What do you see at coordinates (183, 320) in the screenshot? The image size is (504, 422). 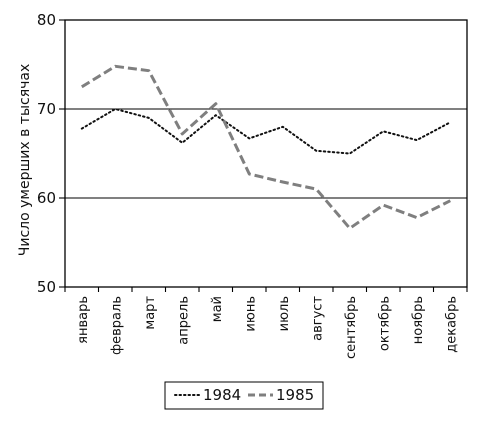 I see `x-tick-label: апрель` at bounding box center [183, 320].